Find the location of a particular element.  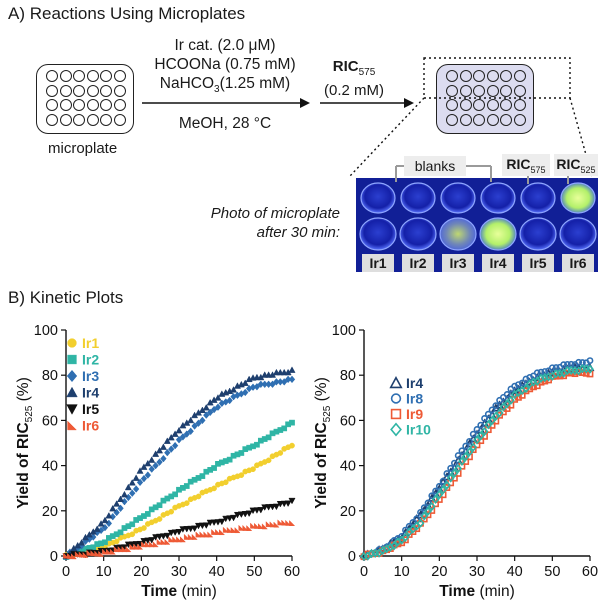

x-tick-label: 20 is located at coordinates (141, 572).